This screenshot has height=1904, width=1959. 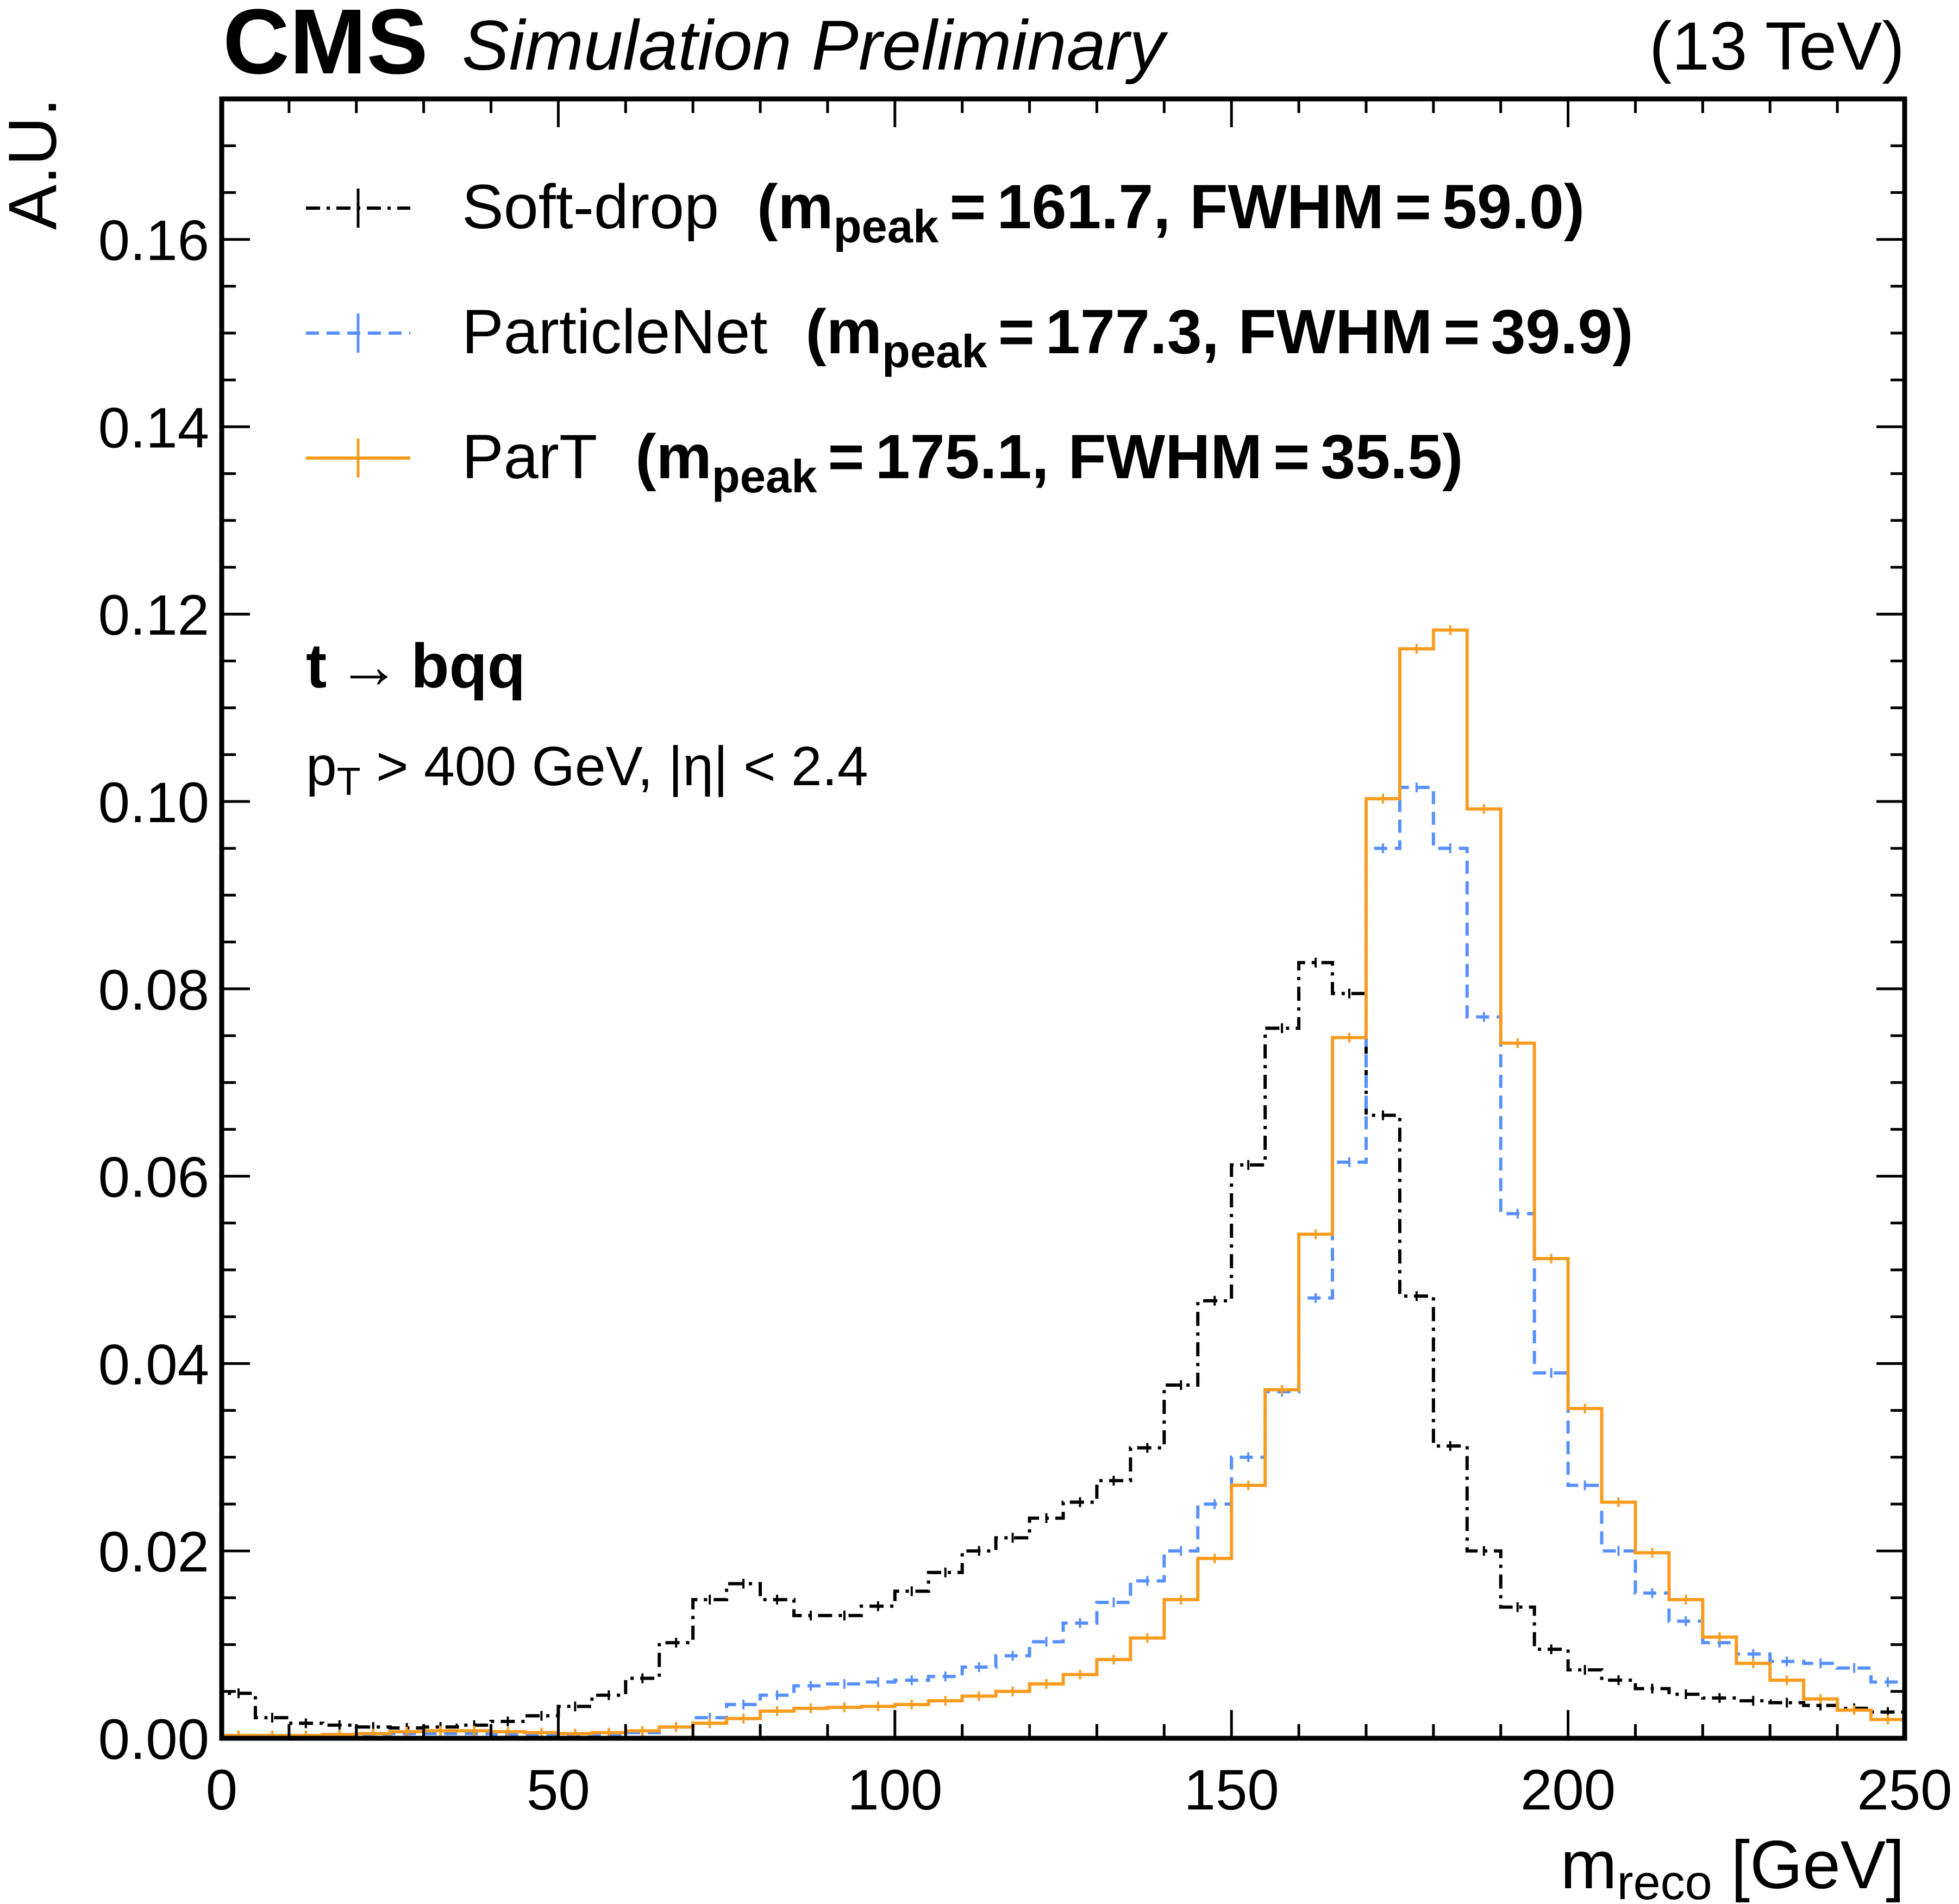 I want to click on kinematic-rest: > 400 GeV, |η| < 2.4, so click(x=614, y=766).